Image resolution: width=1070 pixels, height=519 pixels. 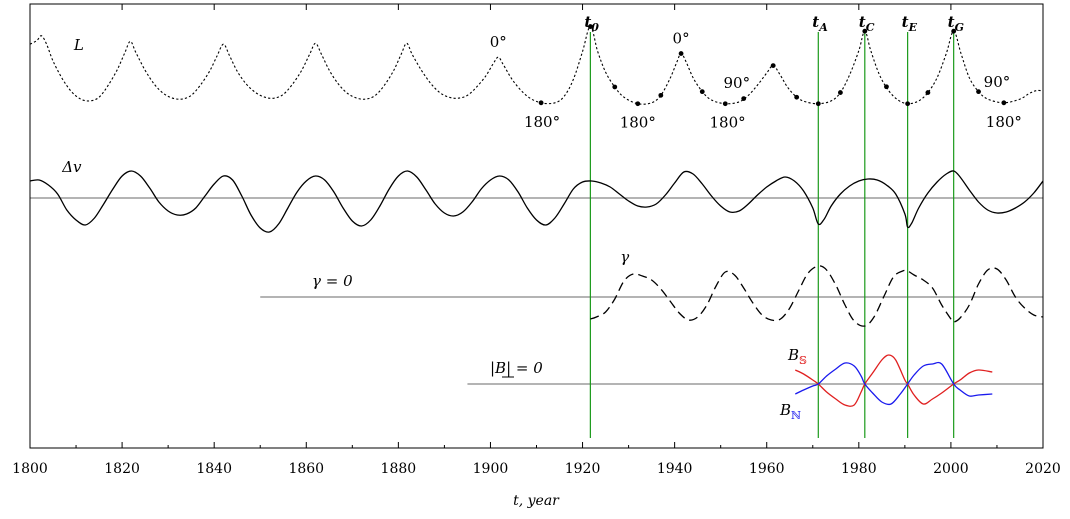 I want to click on series-Δv, so click(x=536, y=201).